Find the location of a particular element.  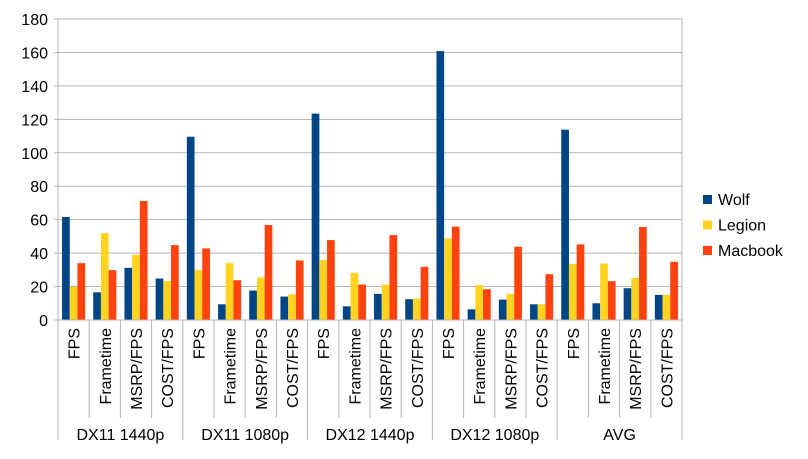

group-label: AVG is located at coordinates (619, 435).